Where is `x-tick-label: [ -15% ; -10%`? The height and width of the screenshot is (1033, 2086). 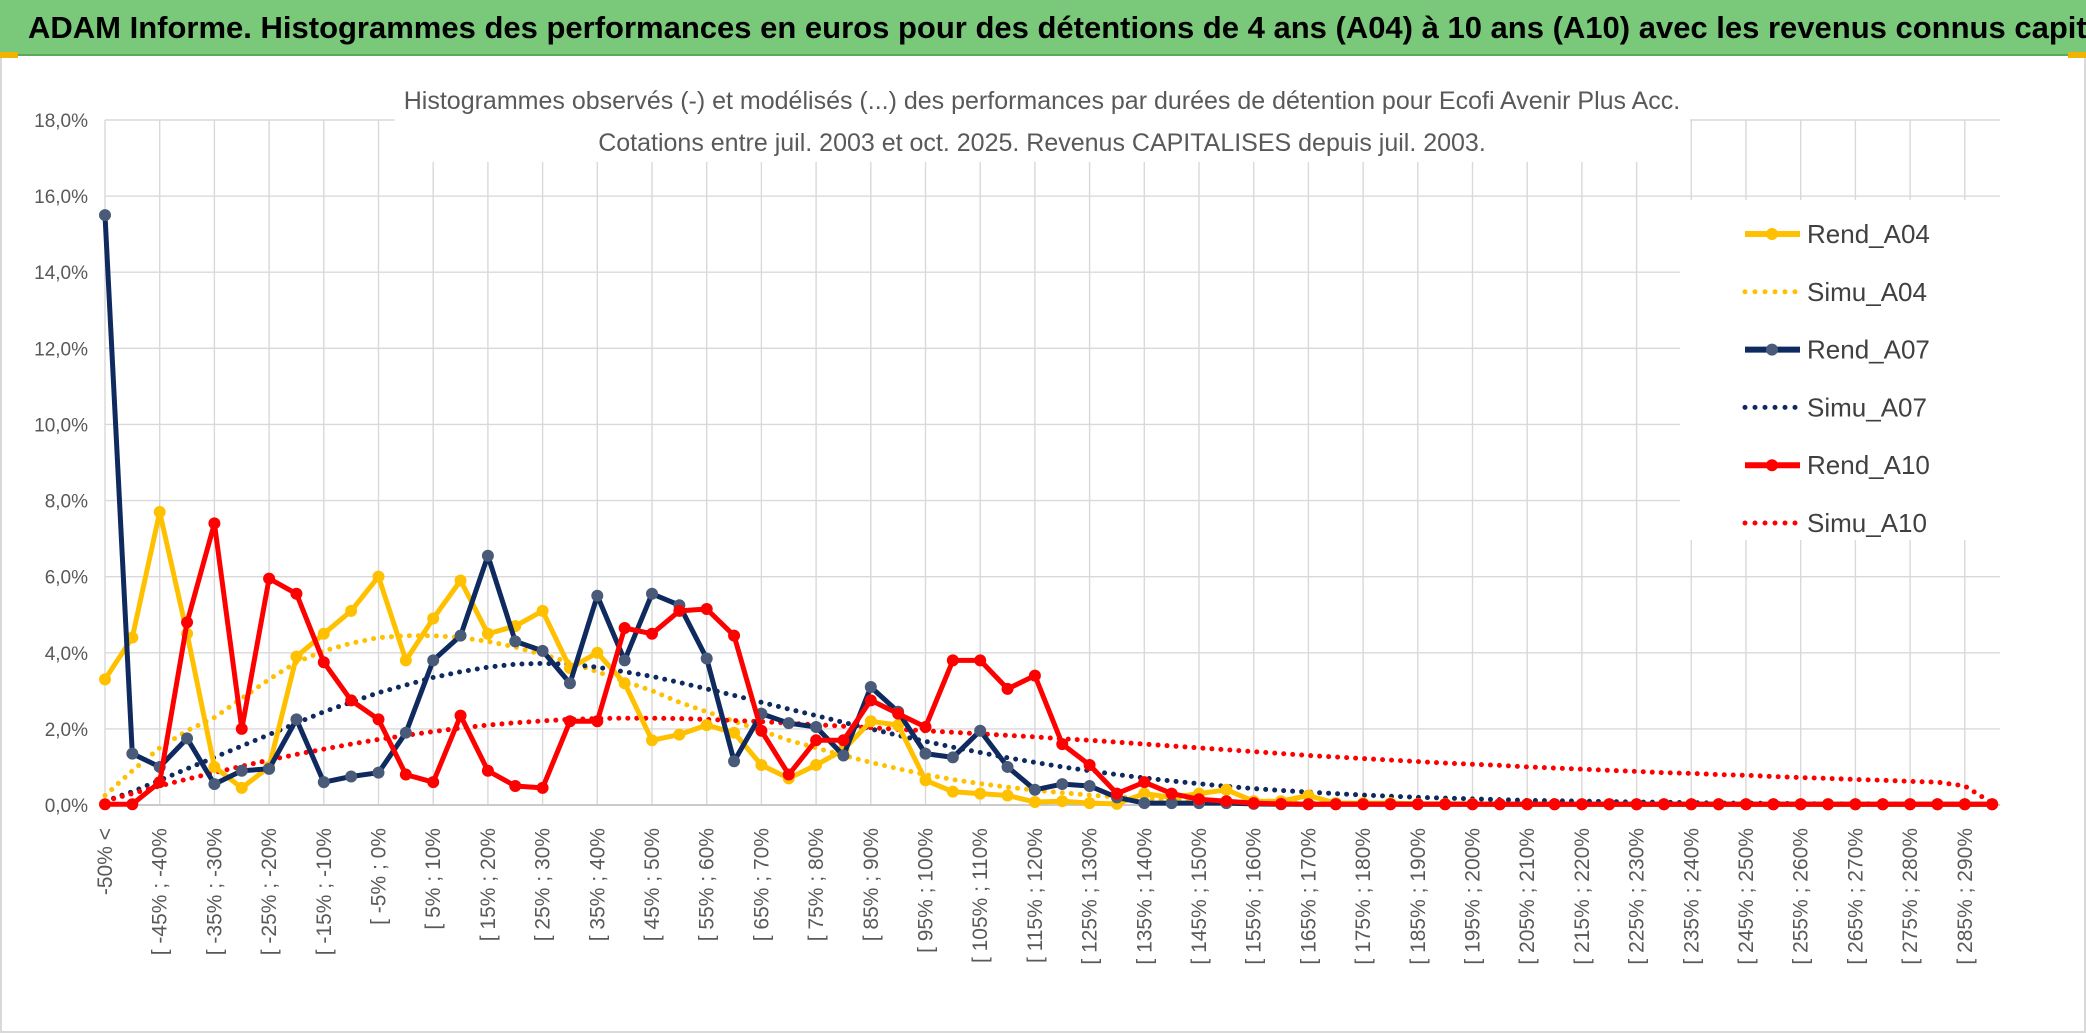
x-tick-label: [ -15% ; -10% is located at coordinates (324, 891).